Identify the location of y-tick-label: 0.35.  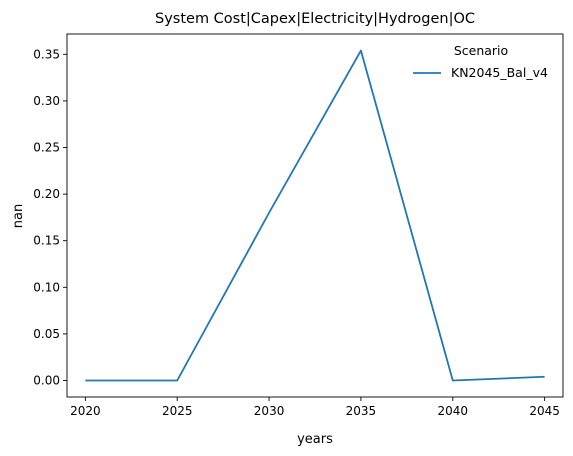
(46, 54).